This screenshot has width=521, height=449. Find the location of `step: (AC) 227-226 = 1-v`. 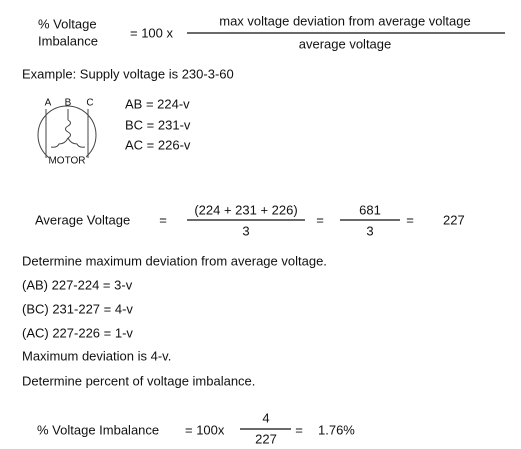

step: (AC) 227-226 = 1-v is located at coordinates (77, 332).